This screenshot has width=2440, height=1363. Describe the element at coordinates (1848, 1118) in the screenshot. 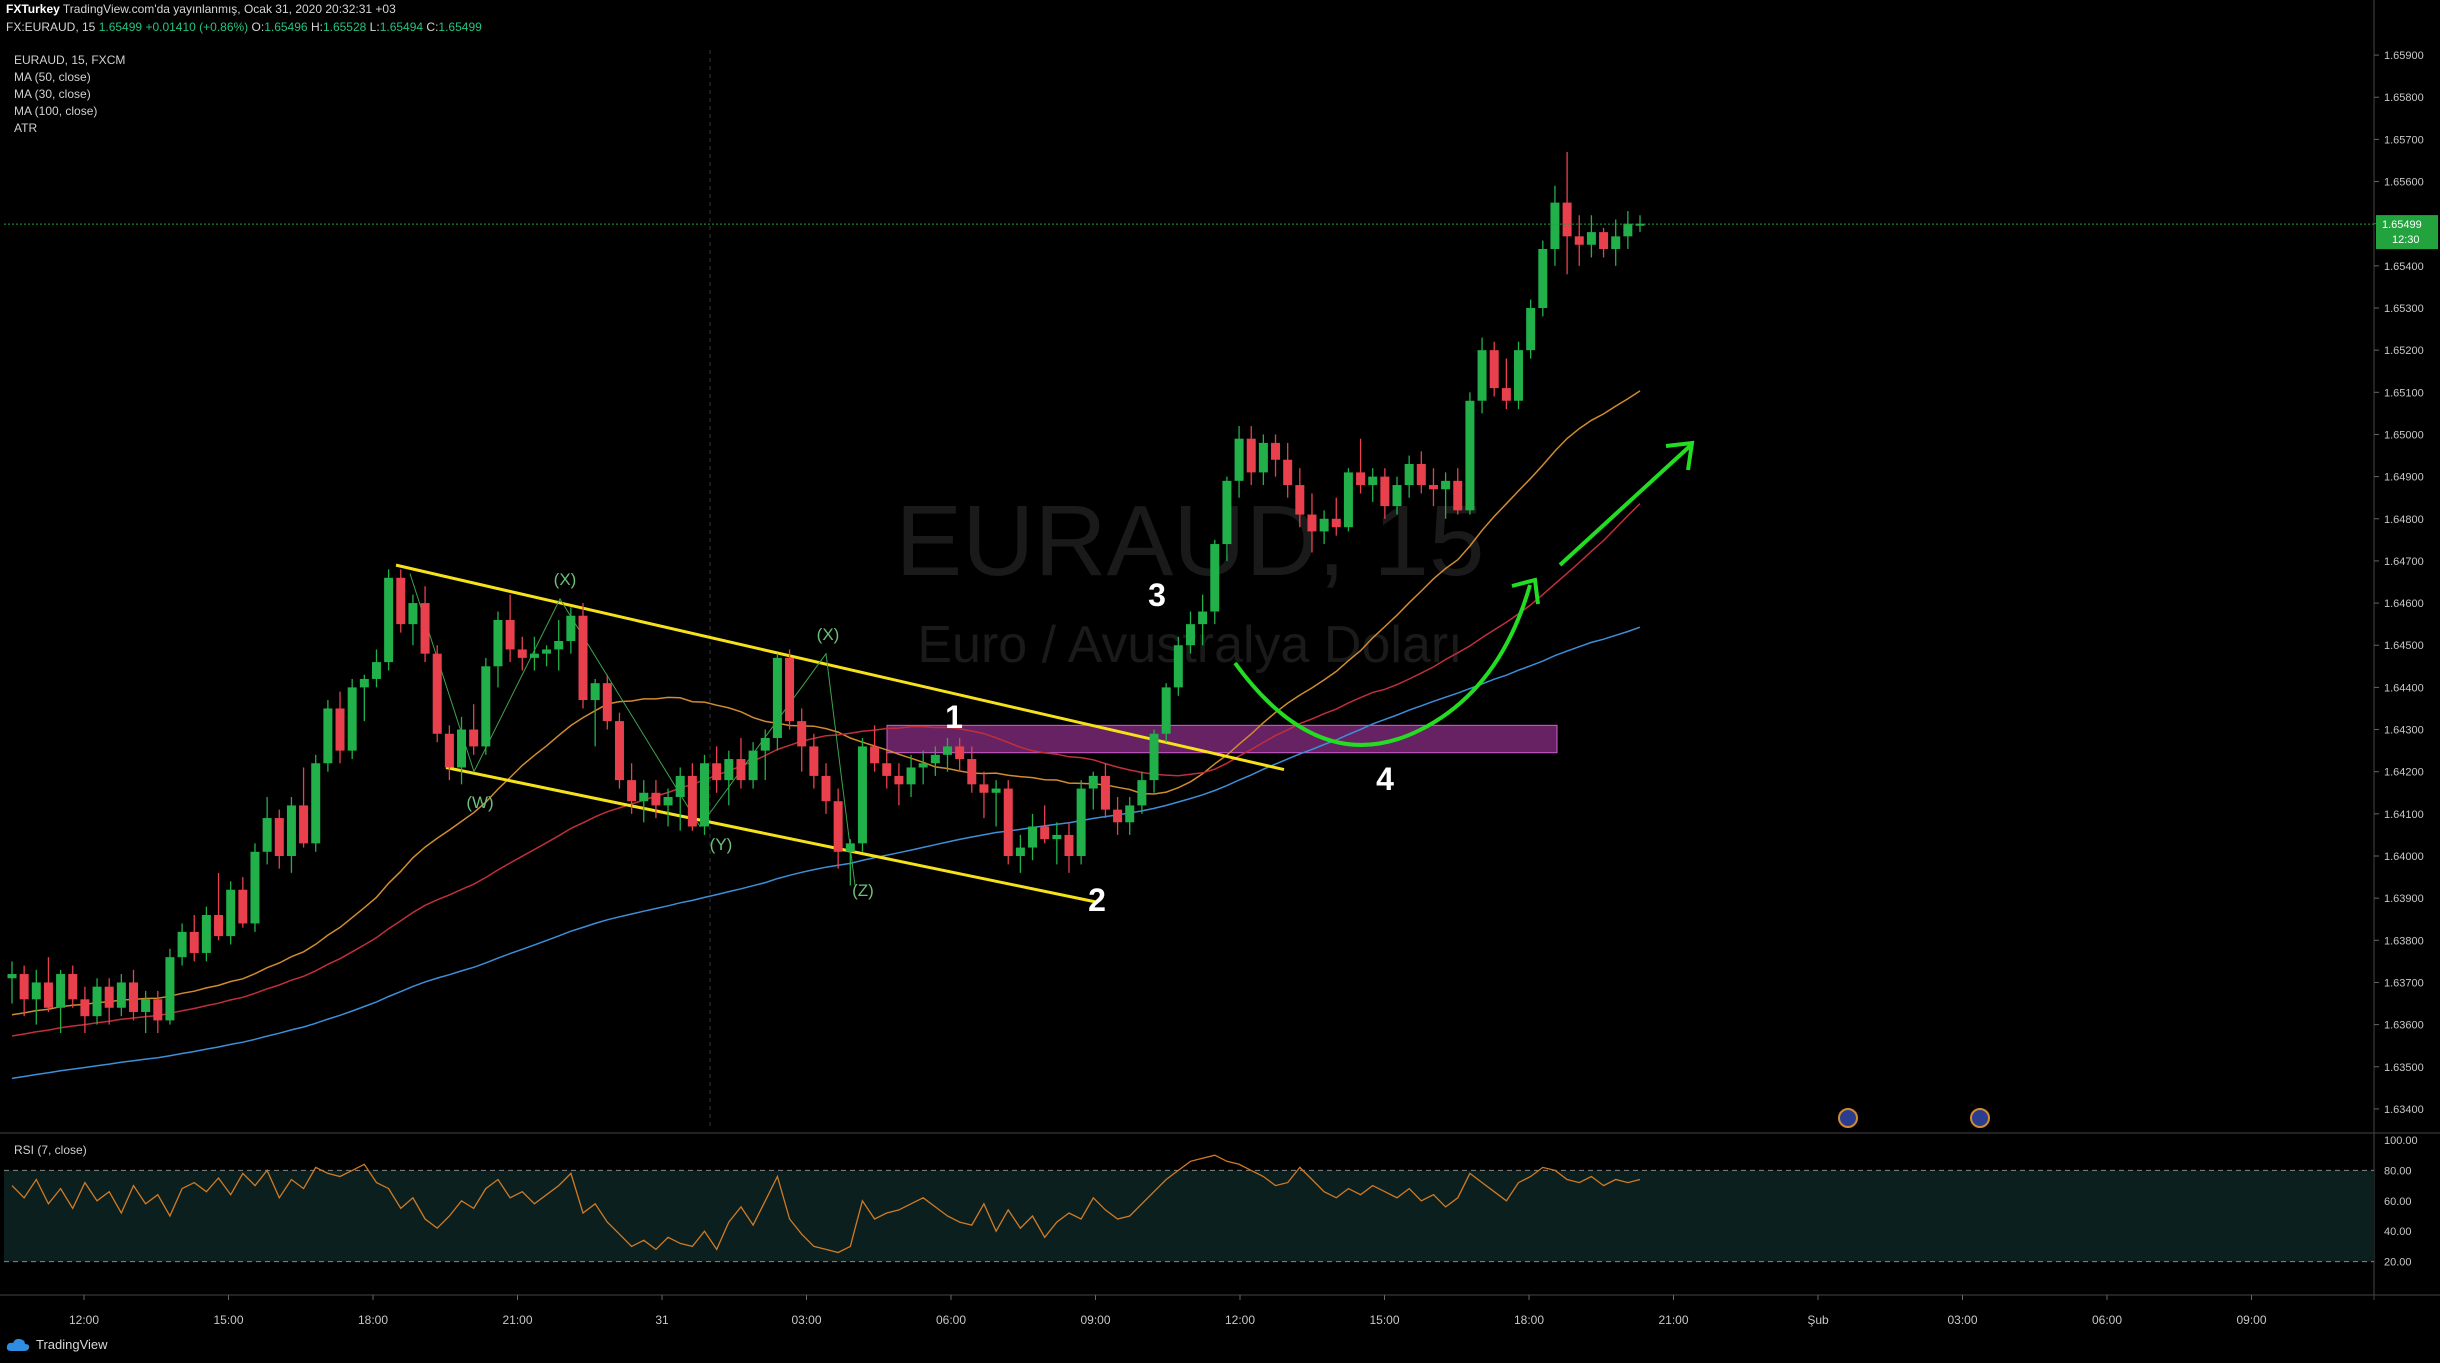

I see `event-marker-icon` at that location.